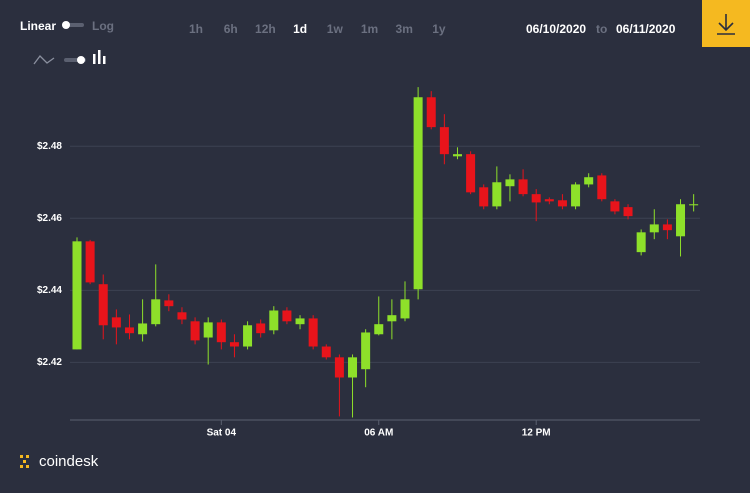 The image size is (750, 493). I want to click on brand-name: coindesk, so click(69, 461).